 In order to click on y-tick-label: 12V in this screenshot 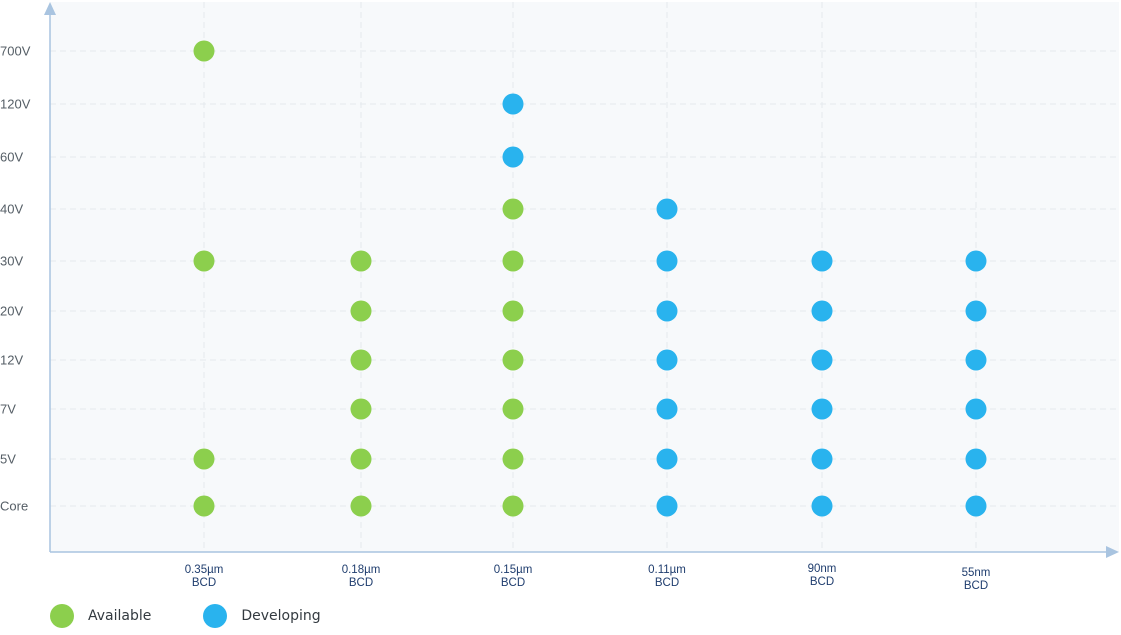, I will do `click(11, 360)`.